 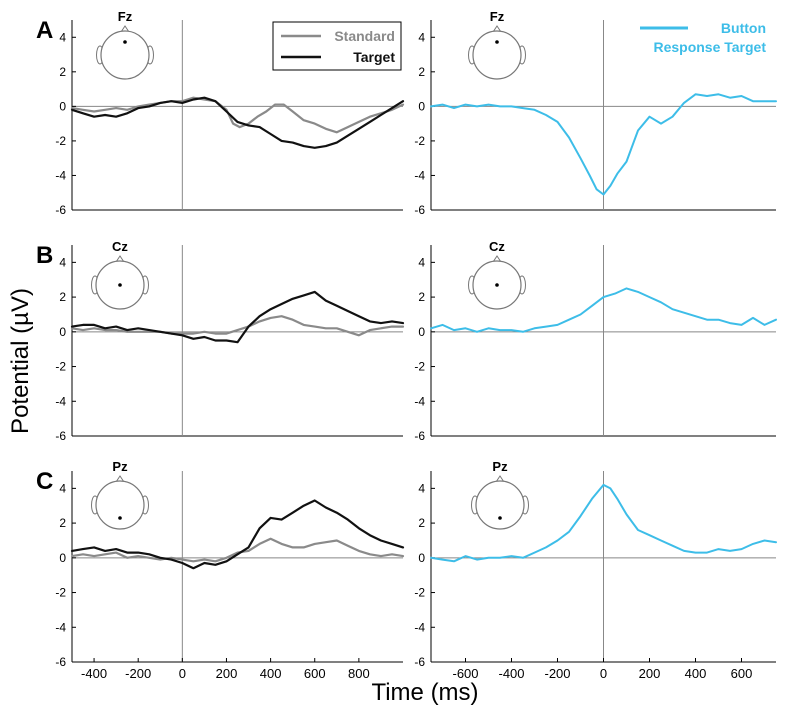 What do you see at coordinates (364, 36) in the screenshot?
I see `legend-label-standard: Standard` at bounding box center [364, 36].